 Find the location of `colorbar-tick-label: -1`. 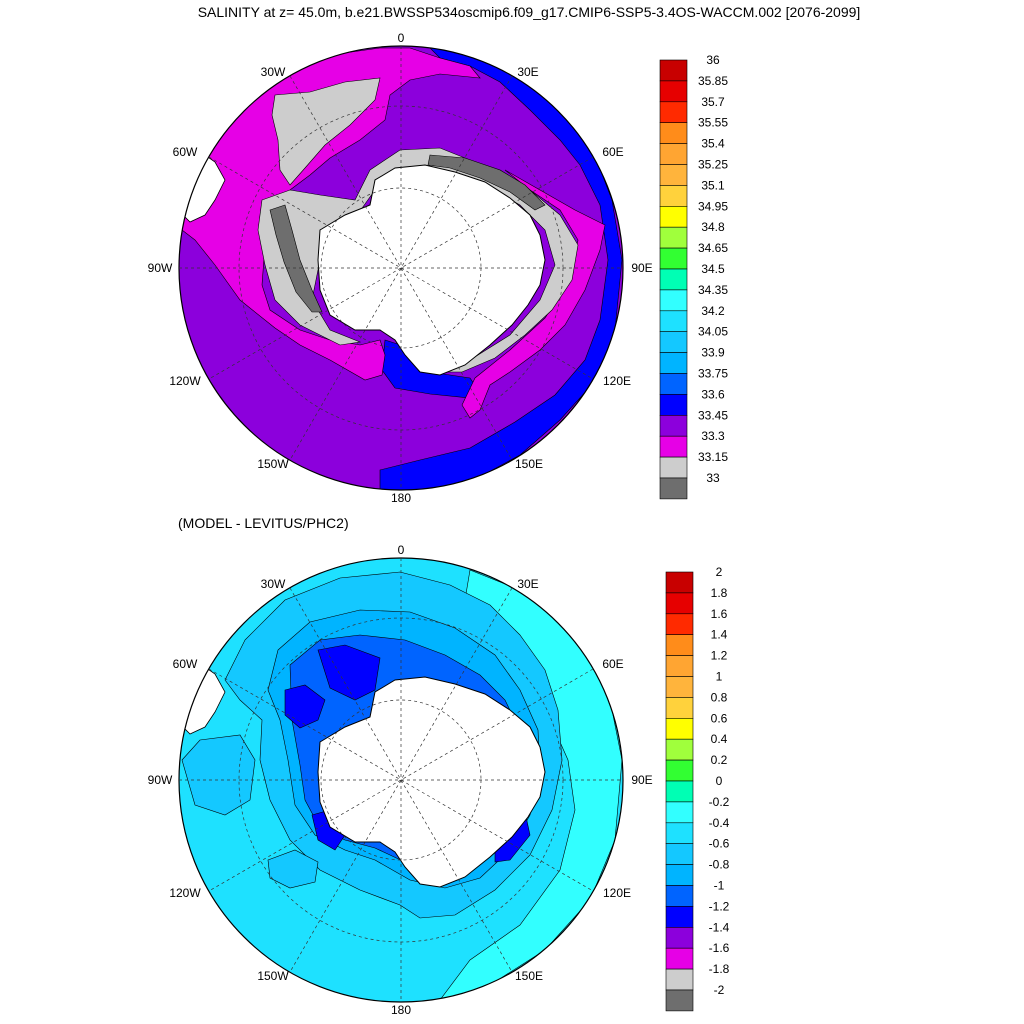

colorbar-tick-label: -1 is located at coordinates (719, 886).